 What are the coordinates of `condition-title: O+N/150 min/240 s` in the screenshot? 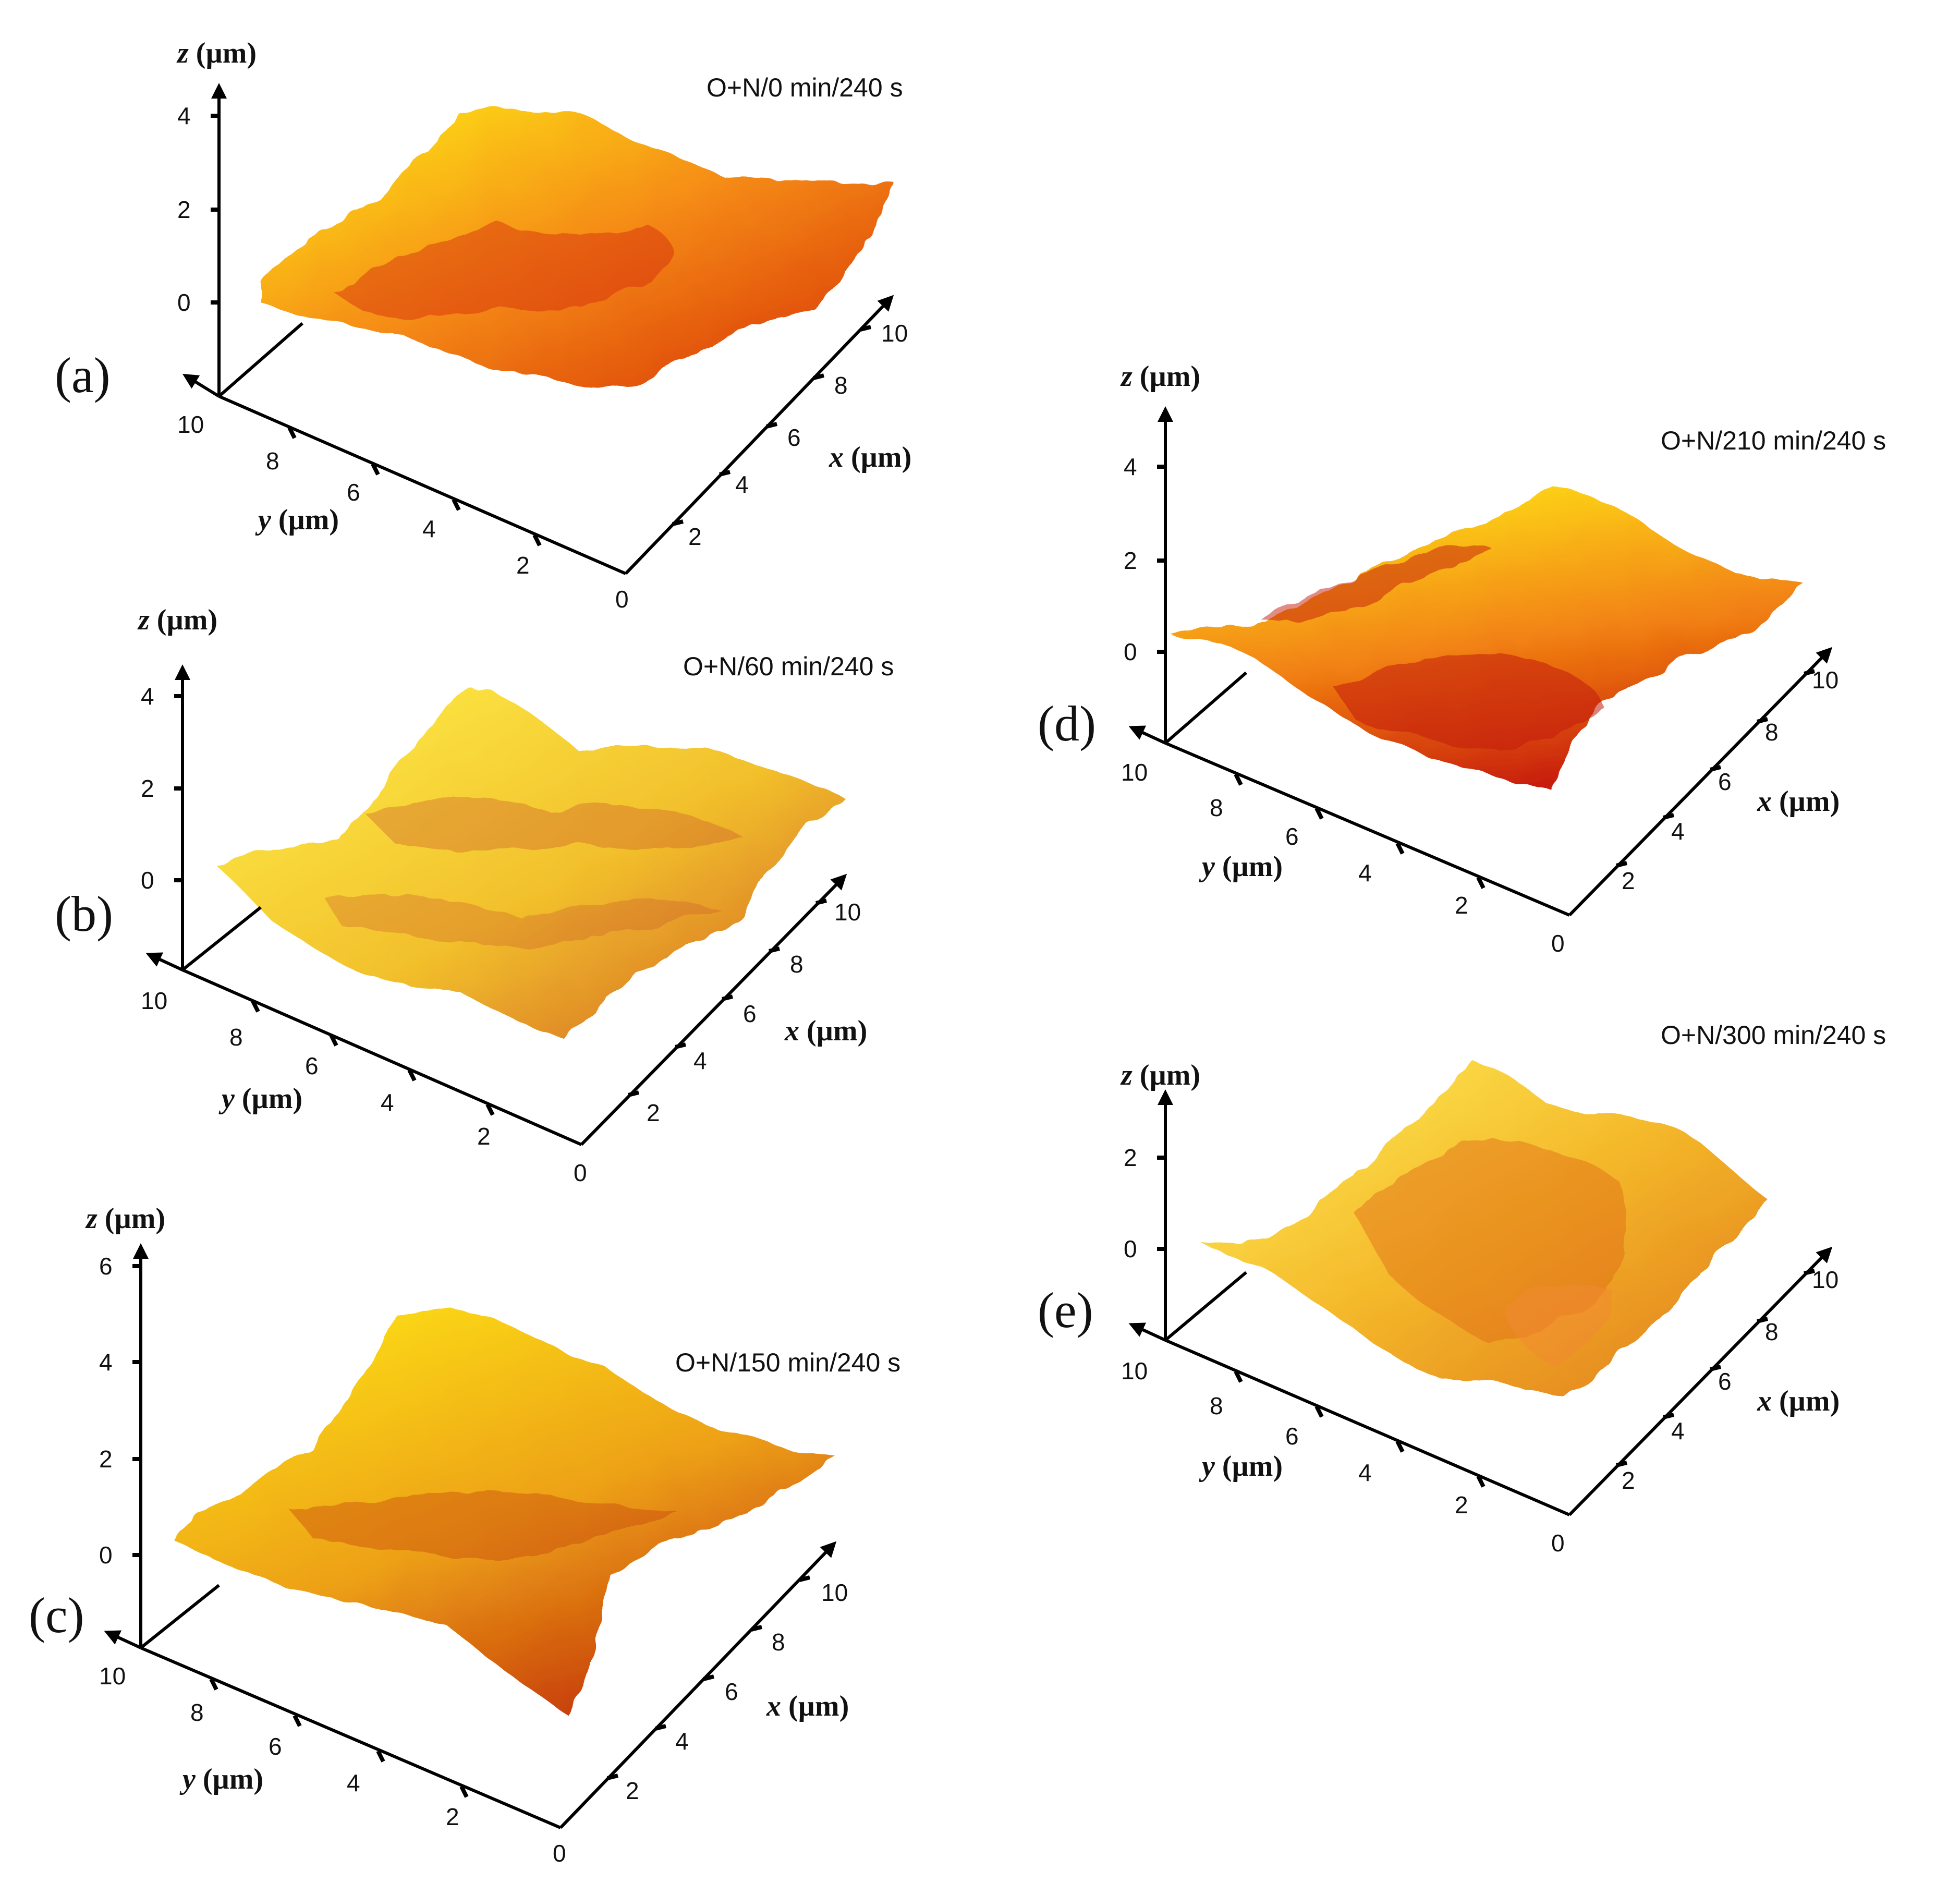 It's located at (787, 1362).